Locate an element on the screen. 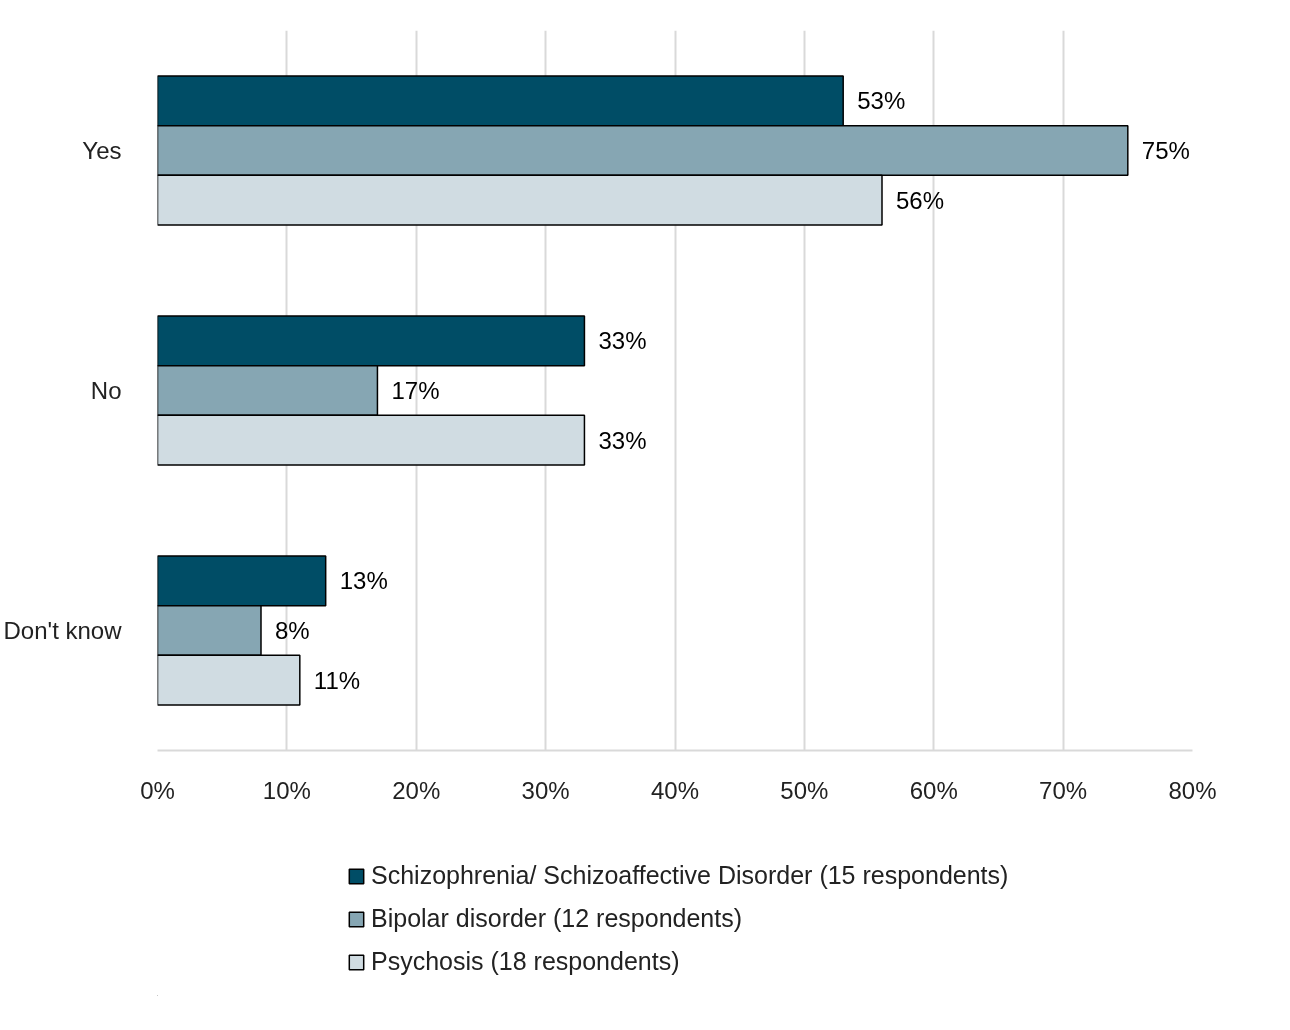 The height and width of the screenshot is (1030, 1290). legend-label: Psychosis (18 respondents) is located at coordinates (525, 961).